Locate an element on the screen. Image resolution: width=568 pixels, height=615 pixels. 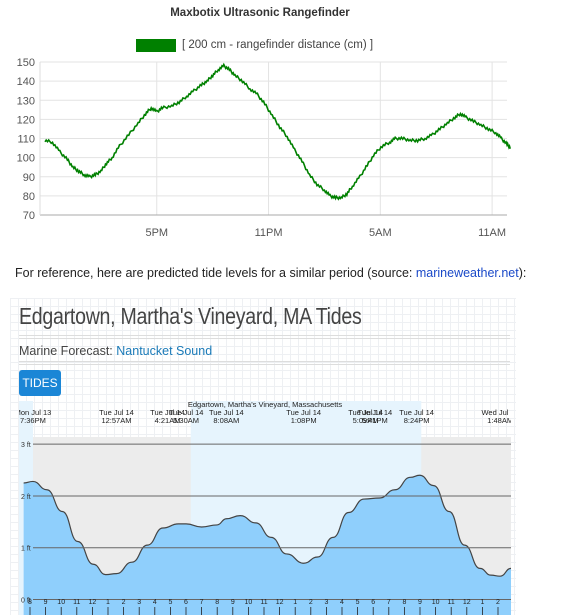
tide-event-label: Wed Jul 151:48AM is located at coordinates (496, 416).